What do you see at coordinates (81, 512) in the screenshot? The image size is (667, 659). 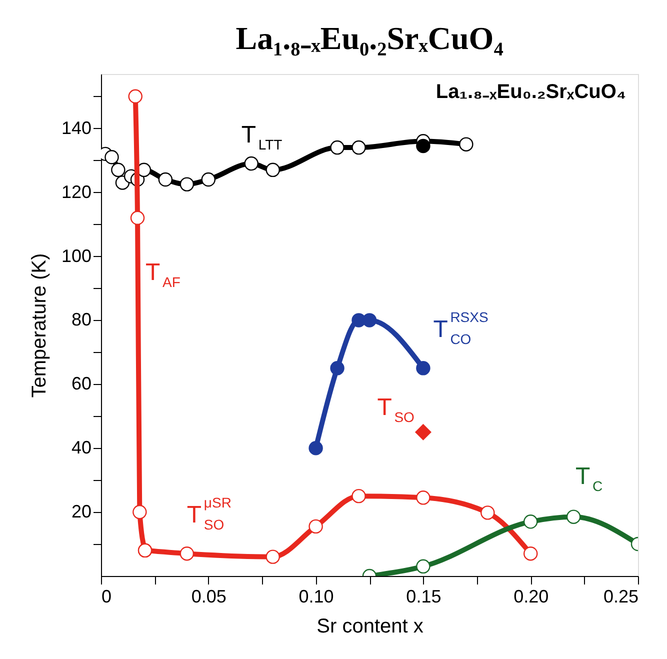 I see `y-tick-label: 20` at bounding box center [81, 512].